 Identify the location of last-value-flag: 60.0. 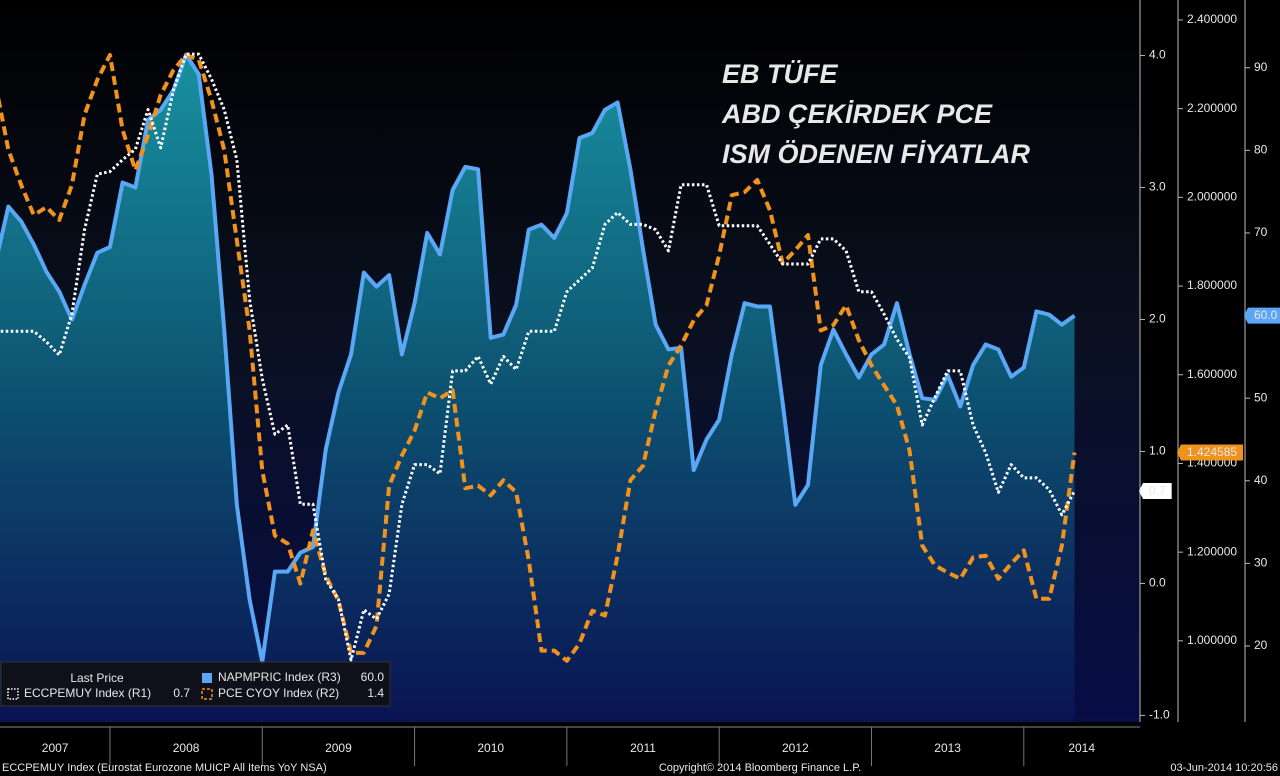
(1262, 315).